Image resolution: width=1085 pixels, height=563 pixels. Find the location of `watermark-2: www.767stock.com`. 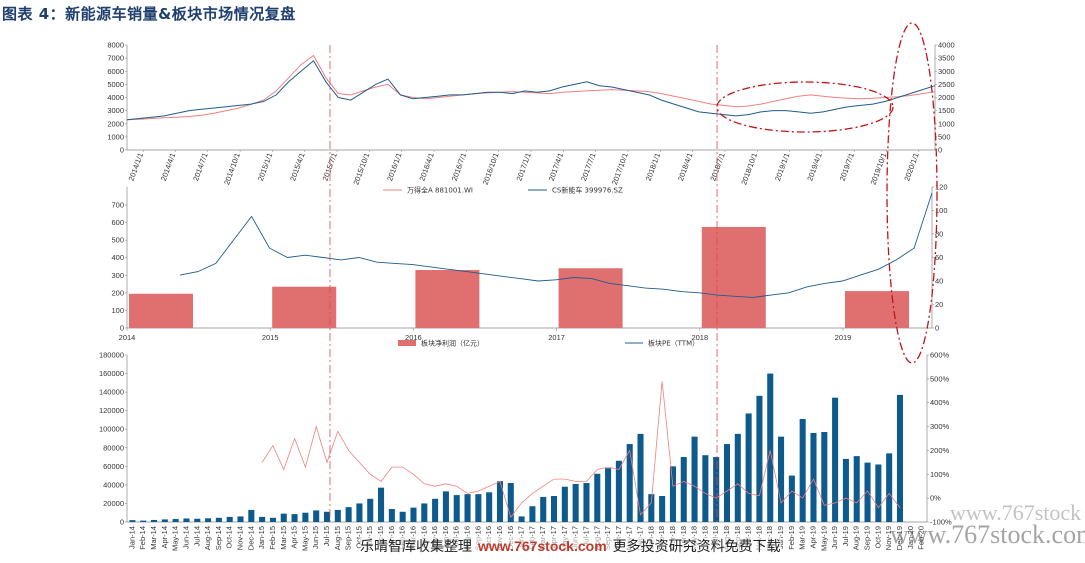

watermark-2: www.767stock.com is located at coordinates (987, 534).